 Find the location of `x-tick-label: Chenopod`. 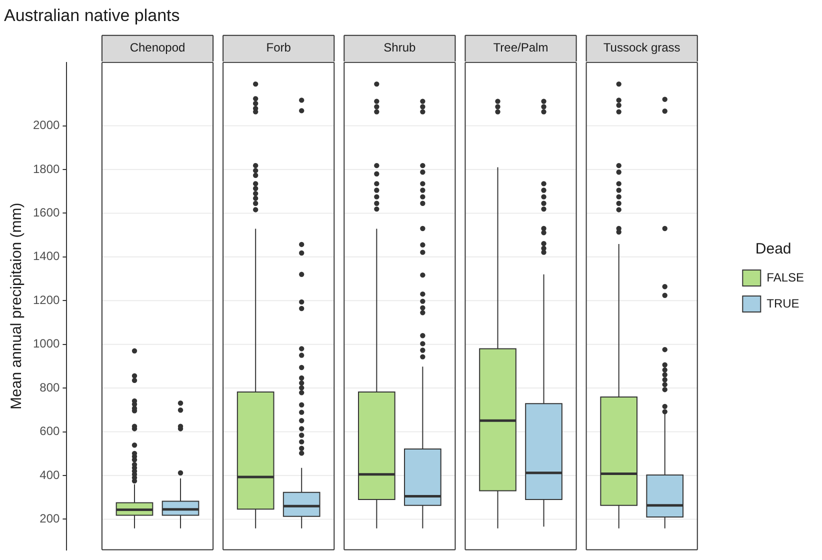

x-tick-label: Chenopod is located at coordinates (158, 47).